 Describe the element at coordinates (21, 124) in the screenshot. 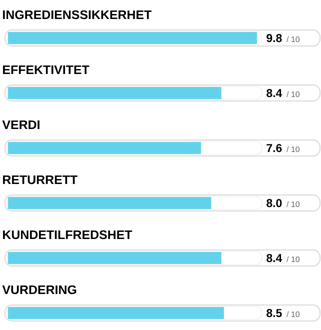

I see `y-tick-label: VERDI` at that location.